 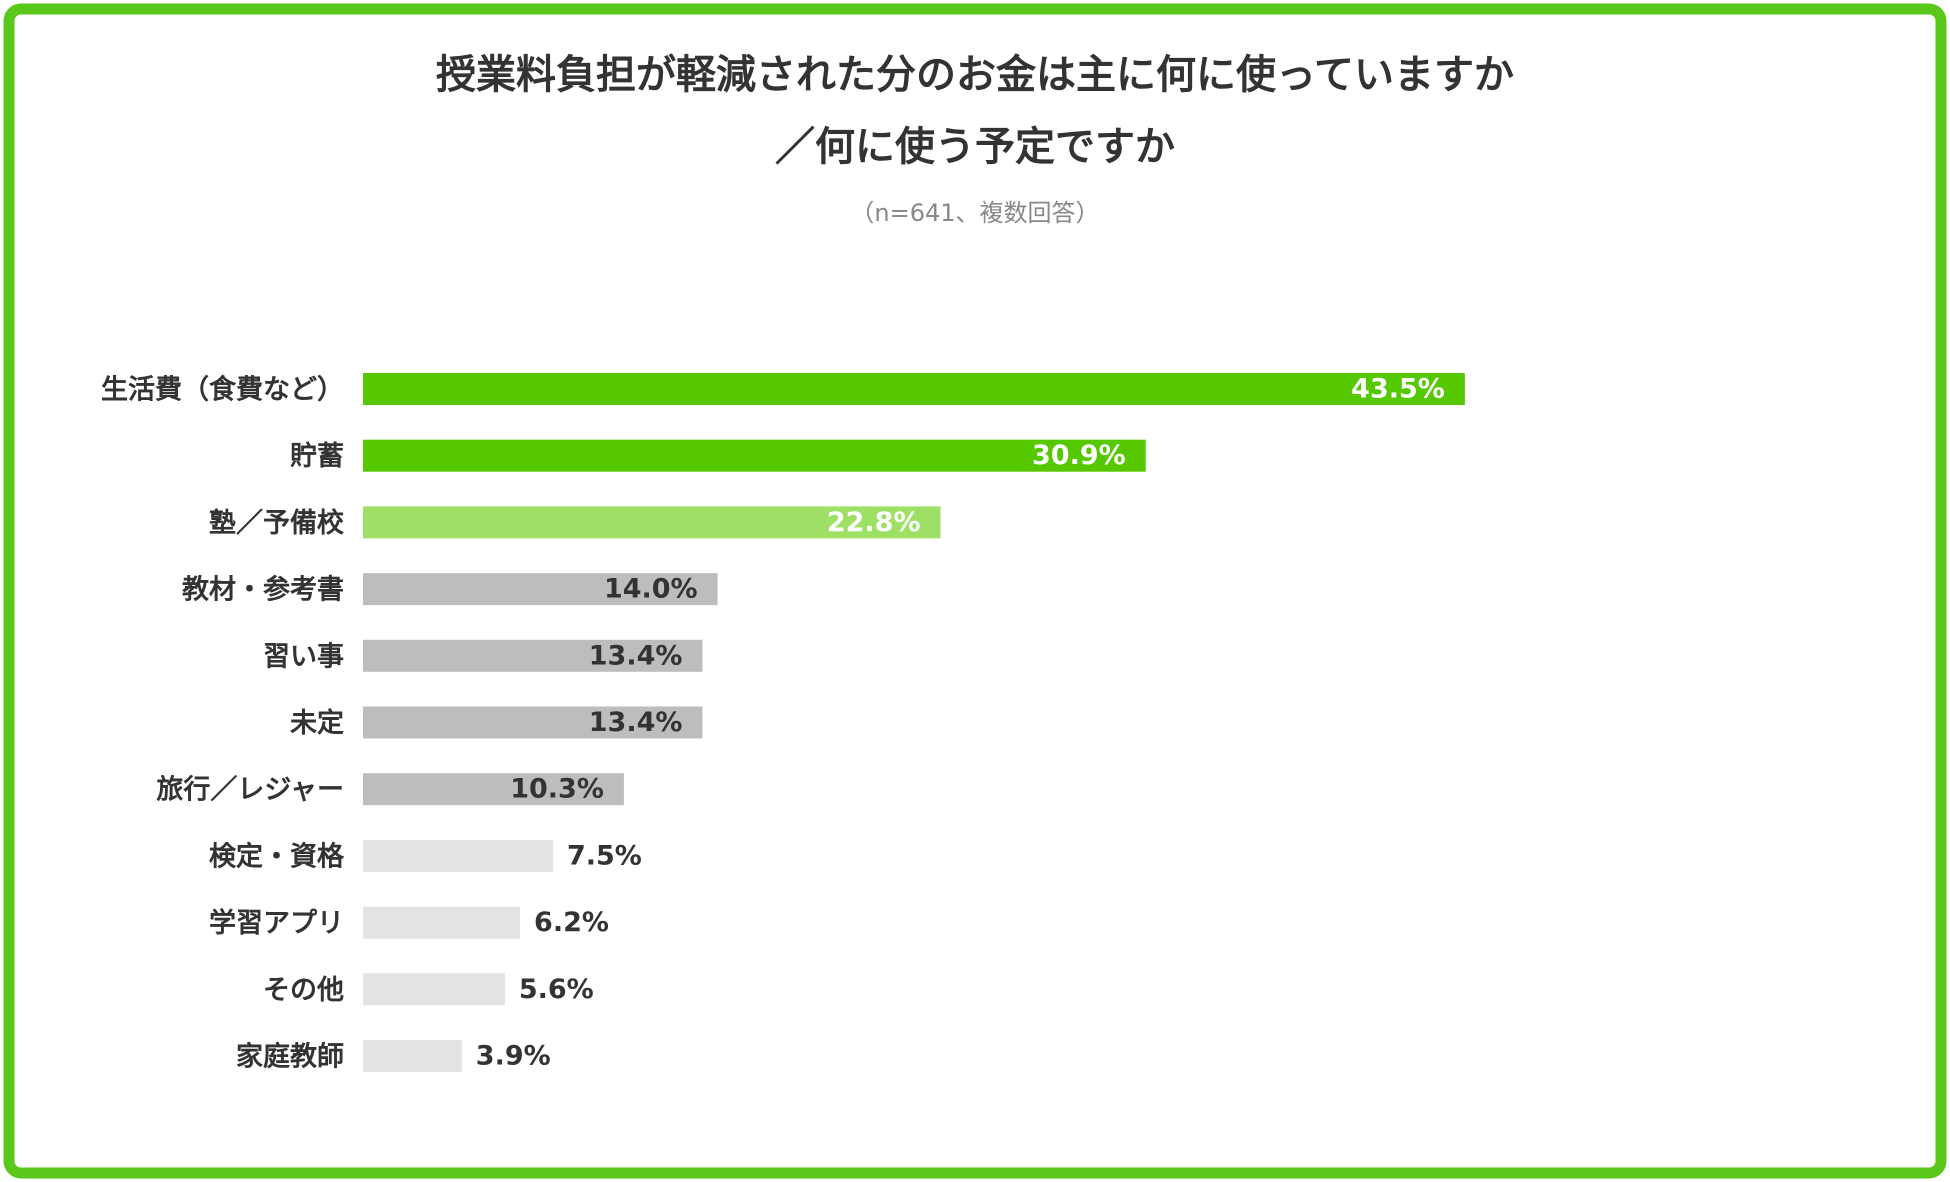 I want to click on value-label: 10.3%, so click(x=557, y=789).